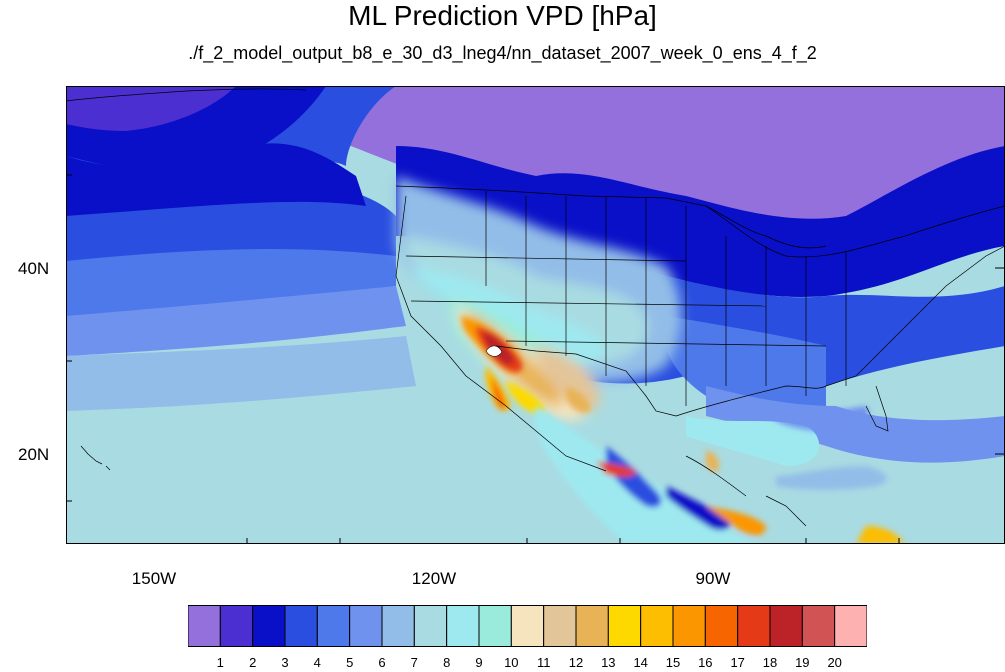 The height and width of the screenshot is (672, 1005). Describe the element at coordinates (713, 578) in the screenshot. I see `lon-label-90w: 90W` at that location.